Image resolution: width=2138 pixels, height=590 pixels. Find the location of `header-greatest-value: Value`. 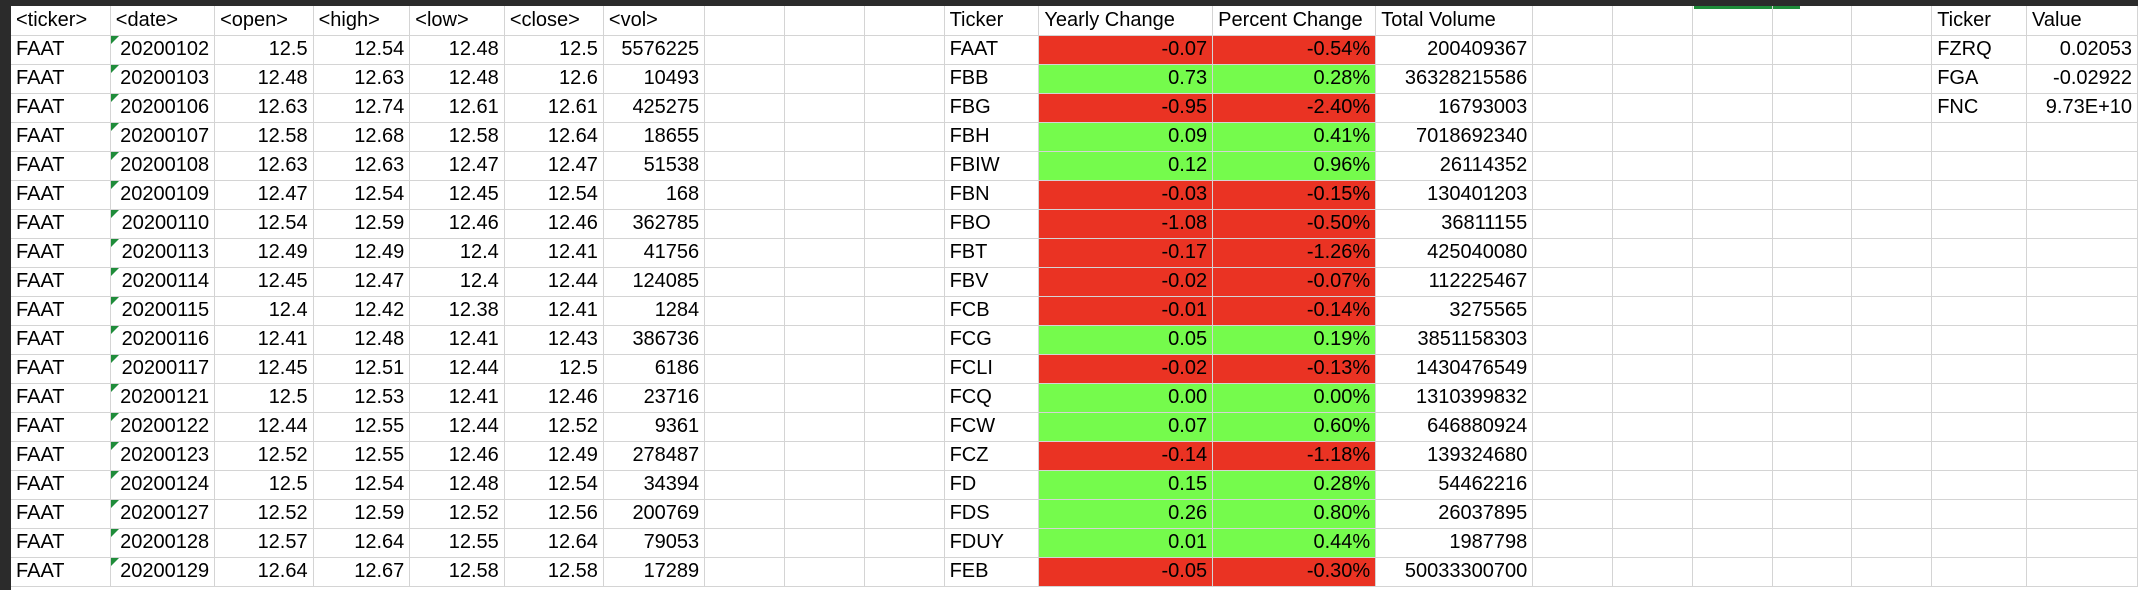

header-greatest-value: Value is located at coordinates (2082, 21).